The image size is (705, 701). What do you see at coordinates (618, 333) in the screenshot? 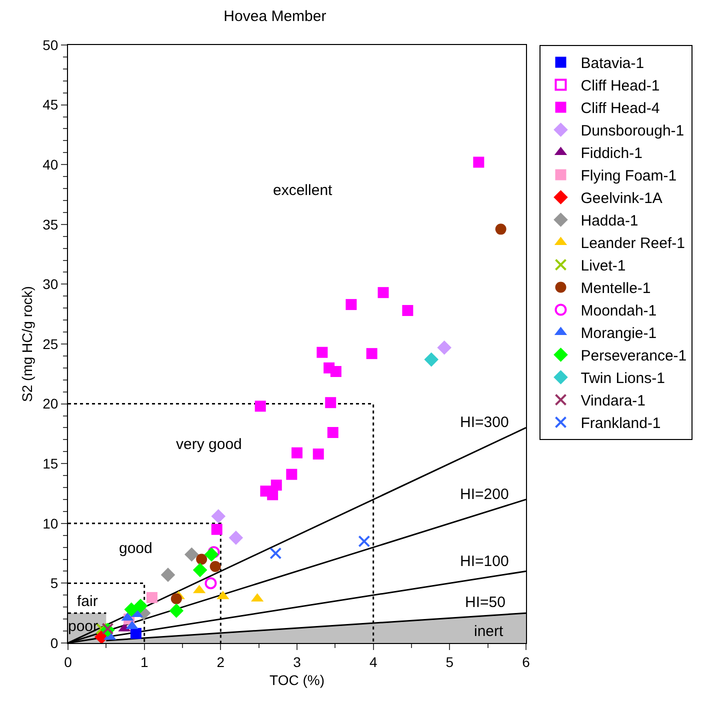
I see `legend-label: Morangie-1` at bounding box center [618, 333].